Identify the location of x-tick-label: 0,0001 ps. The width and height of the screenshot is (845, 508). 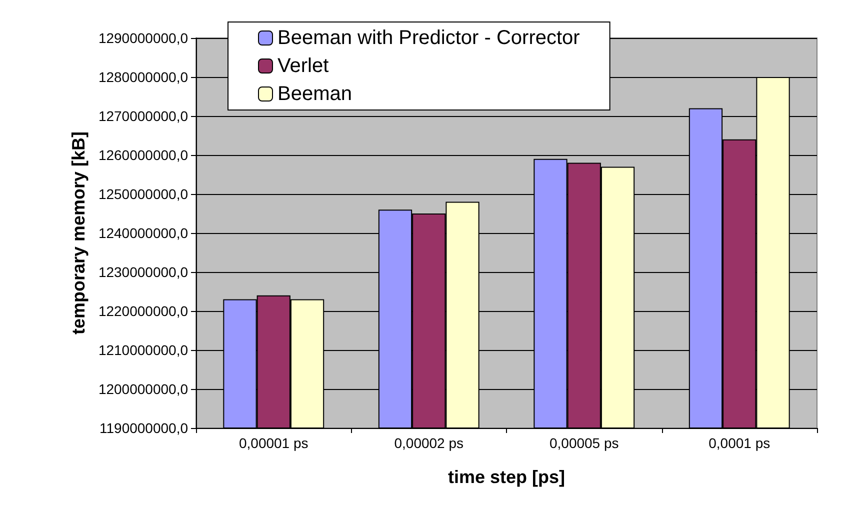
(739, 443).